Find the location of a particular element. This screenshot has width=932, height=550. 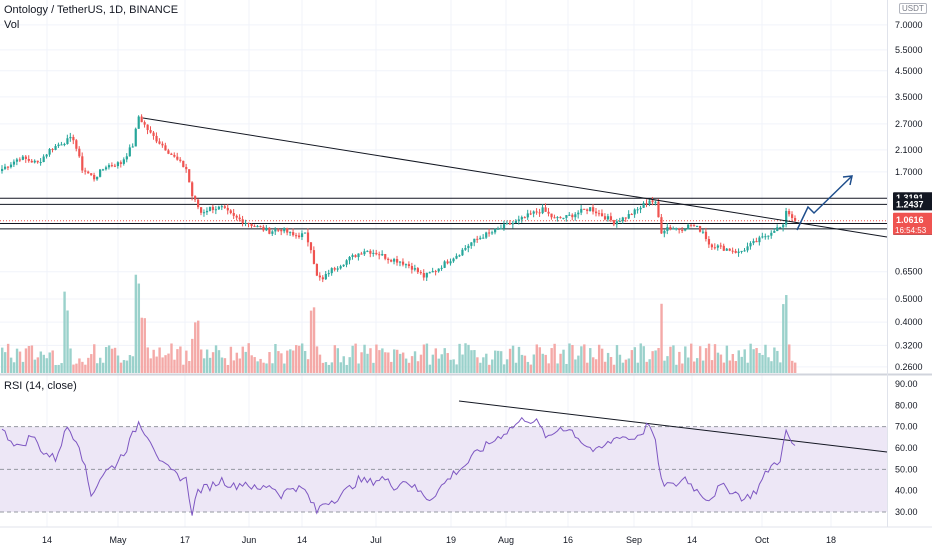

horizontal-levels is located at coordinates (443, 213).